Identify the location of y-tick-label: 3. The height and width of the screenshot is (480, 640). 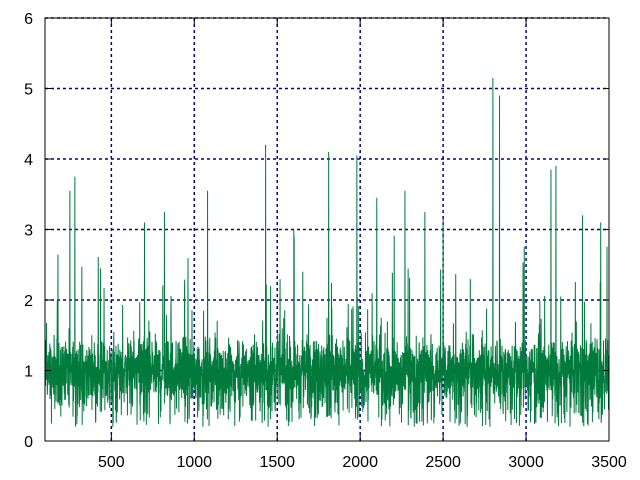
(28, 231).